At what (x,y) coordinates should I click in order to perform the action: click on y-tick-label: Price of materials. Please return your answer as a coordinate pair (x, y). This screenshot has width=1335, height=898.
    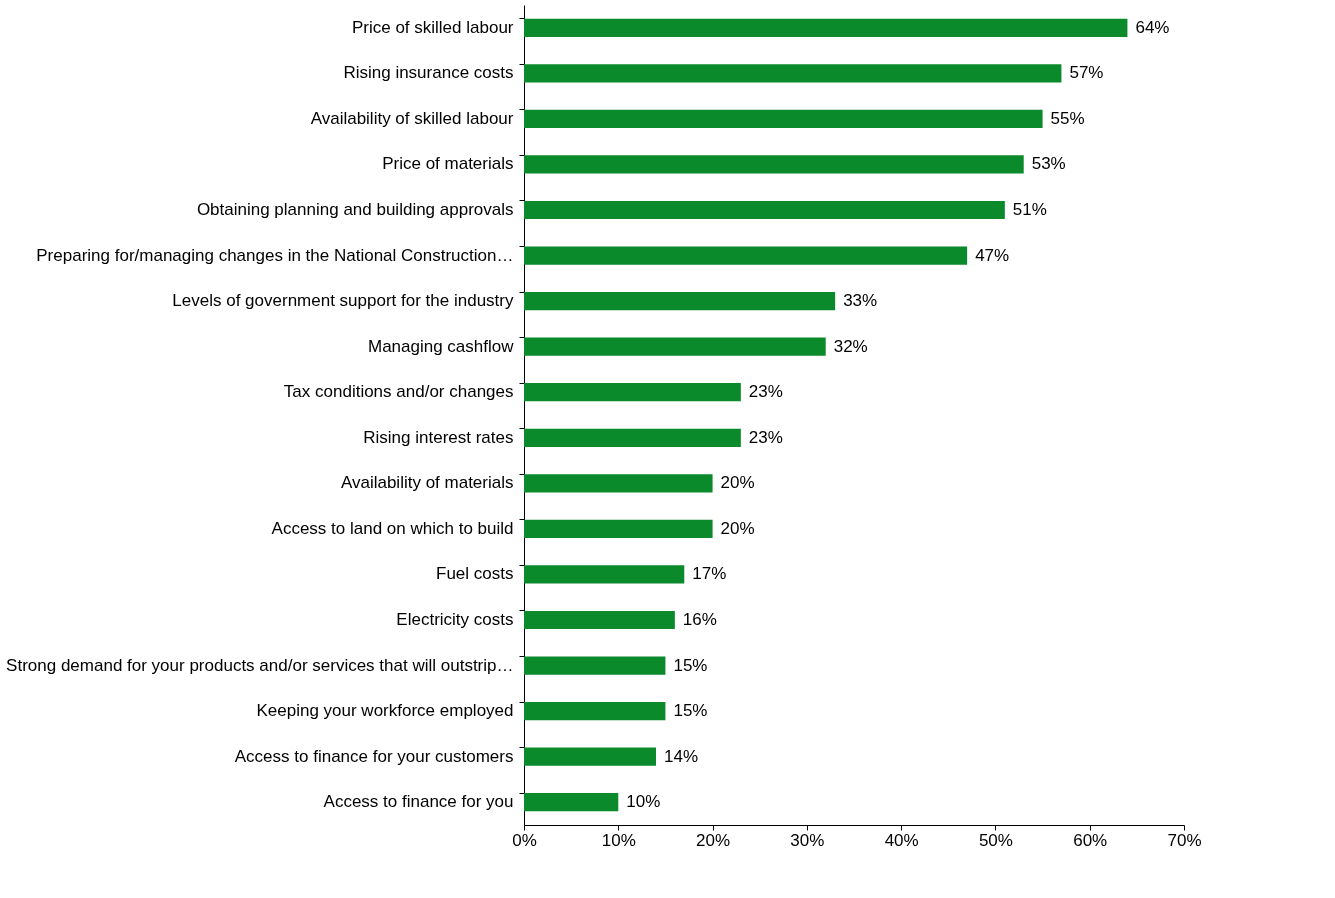
    Looking at the image, I should click on (448, 164).